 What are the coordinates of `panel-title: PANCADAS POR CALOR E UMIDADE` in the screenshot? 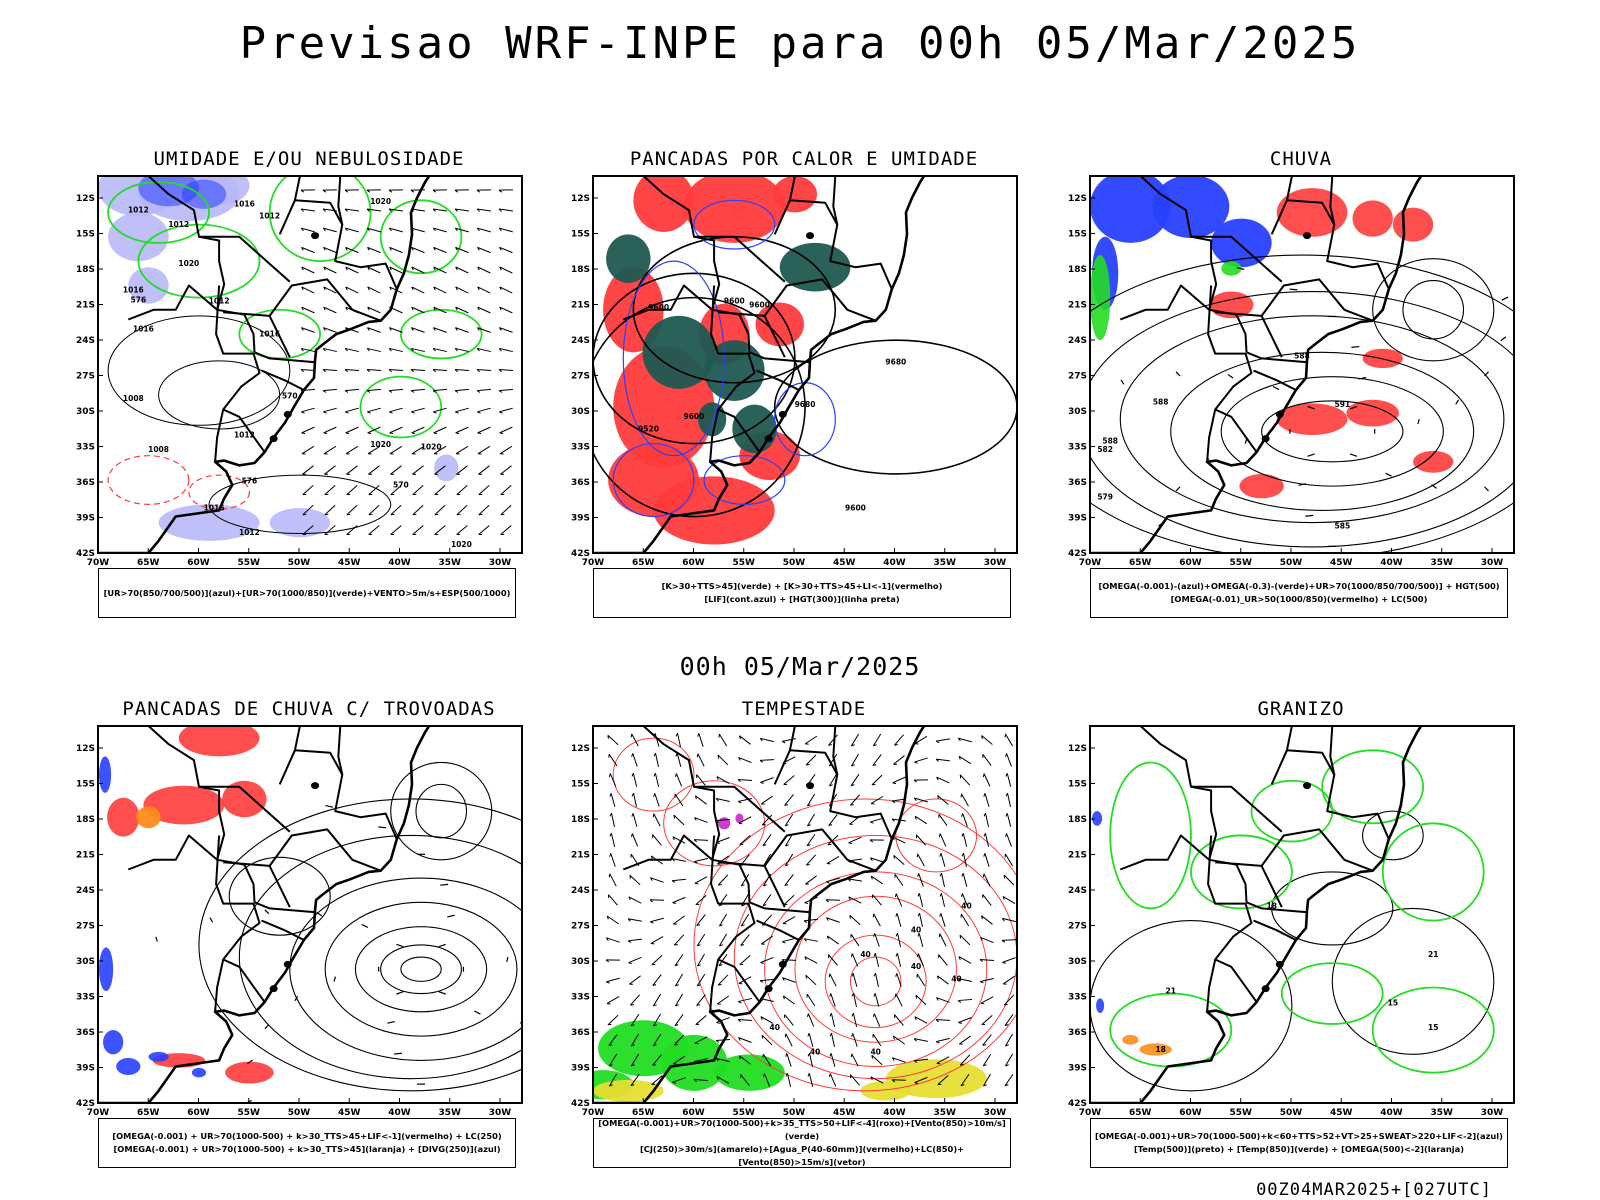 It's located at (804, 159).